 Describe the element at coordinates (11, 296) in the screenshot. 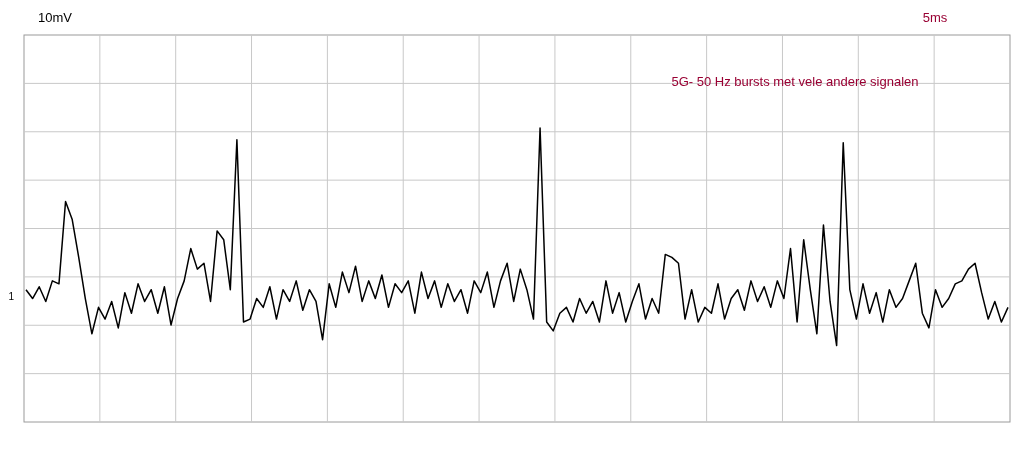

I see `text: 1` at that location.